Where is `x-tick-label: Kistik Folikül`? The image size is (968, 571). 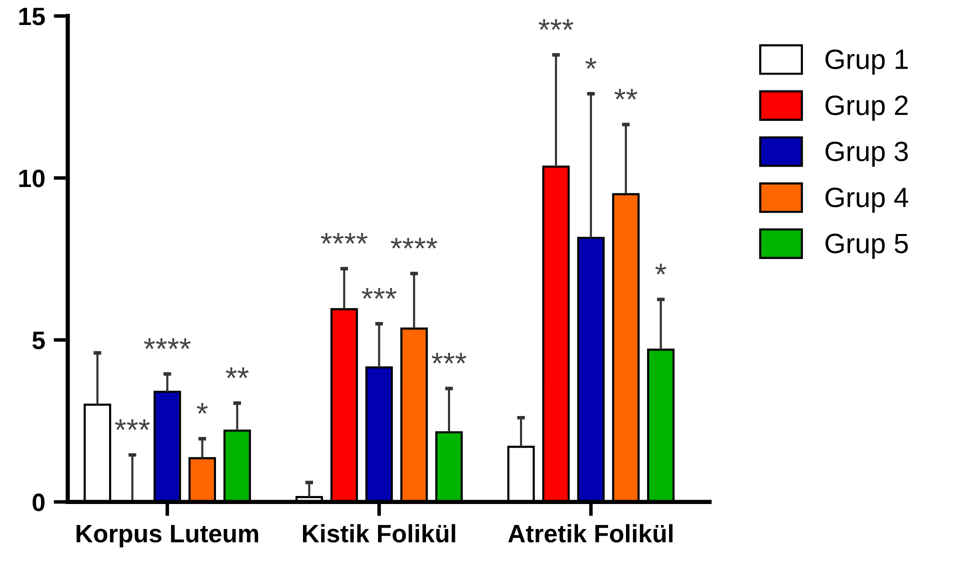
x-tick-label: Kistik Folikül is located at coordinates (379, 533).